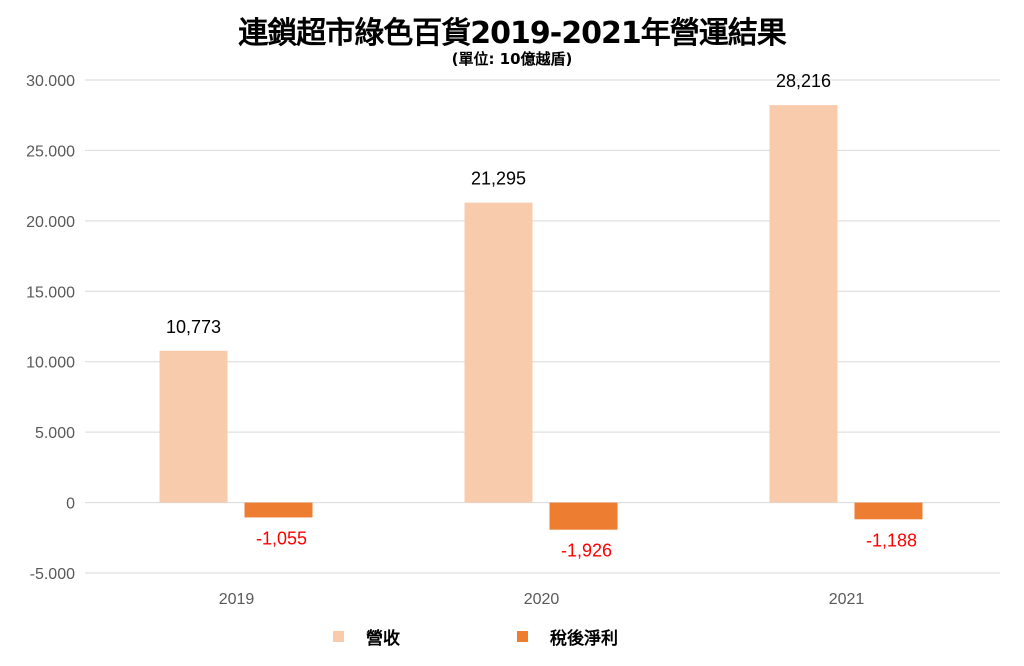  What do you see at coordinates (193, 327) in the screenshot?
I see `data-label: 10,773` at bounding box center [193, 327].